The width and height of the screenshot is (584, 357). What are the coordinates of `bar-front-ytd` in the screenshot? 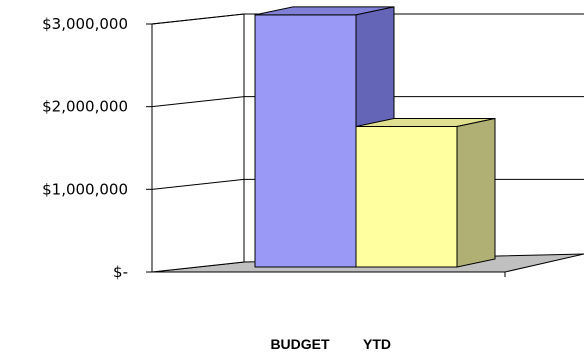 It's located at (406, 196).